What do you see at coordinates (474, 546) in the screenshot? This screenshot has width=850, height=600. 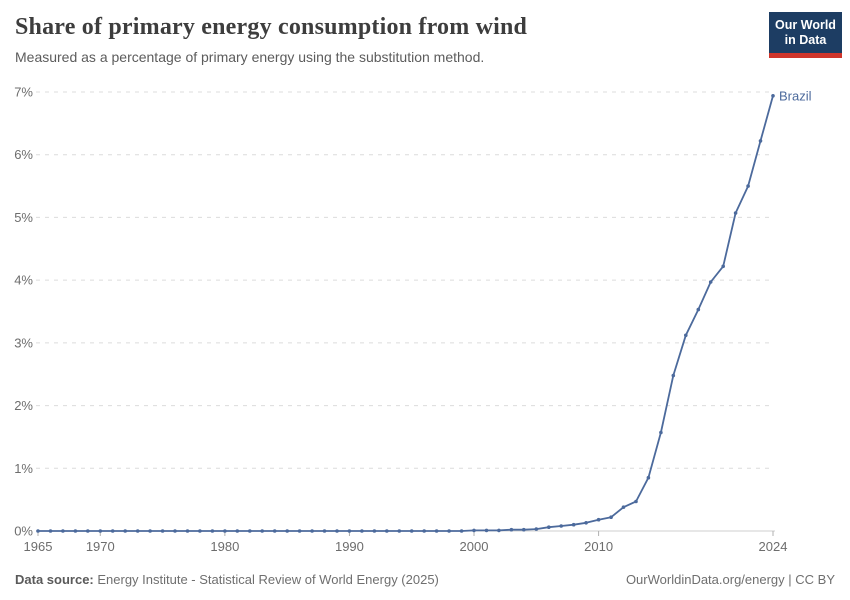 I see `svg-text: 2000` at bounding box center [474, 546].